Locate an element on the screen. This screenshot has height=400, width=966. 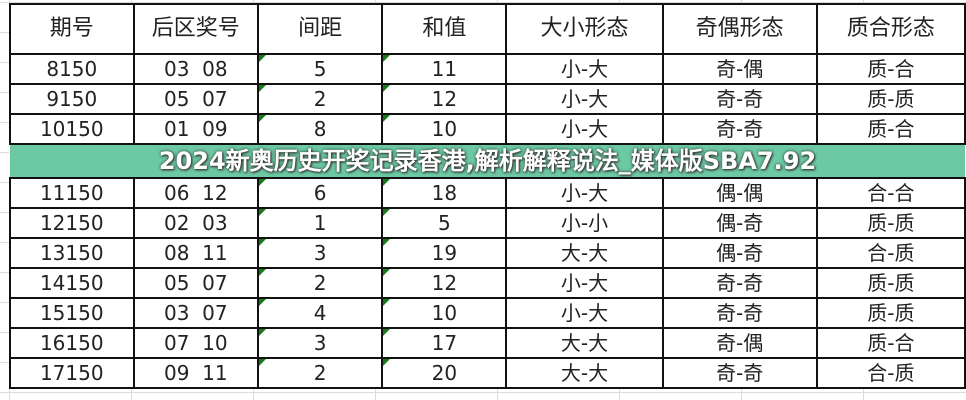
column-header: 后区奖号 is located at coordinates (196, 29).